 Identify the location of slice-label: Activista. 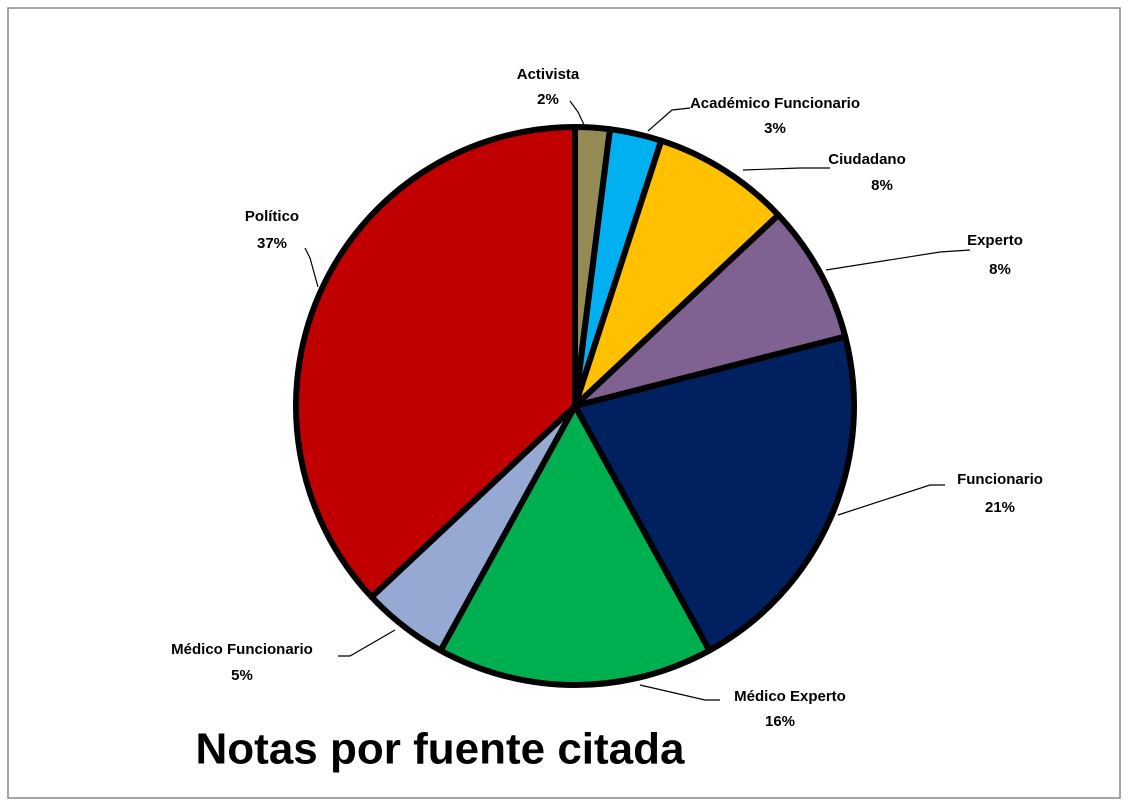
(548, 74).